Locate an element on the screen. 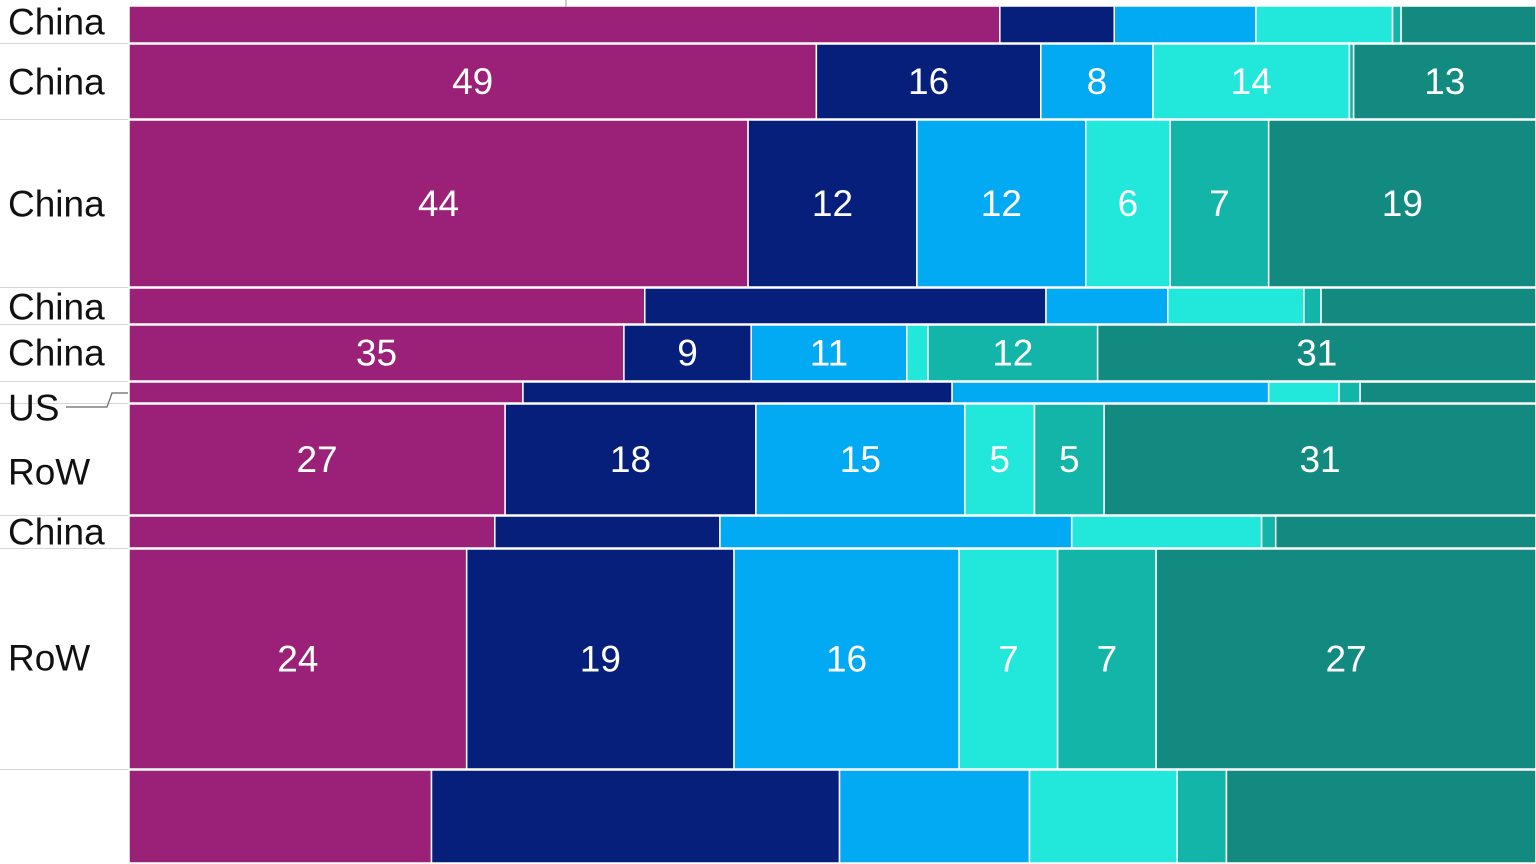  us-label-leader-line is located at coordinates (97, 400).